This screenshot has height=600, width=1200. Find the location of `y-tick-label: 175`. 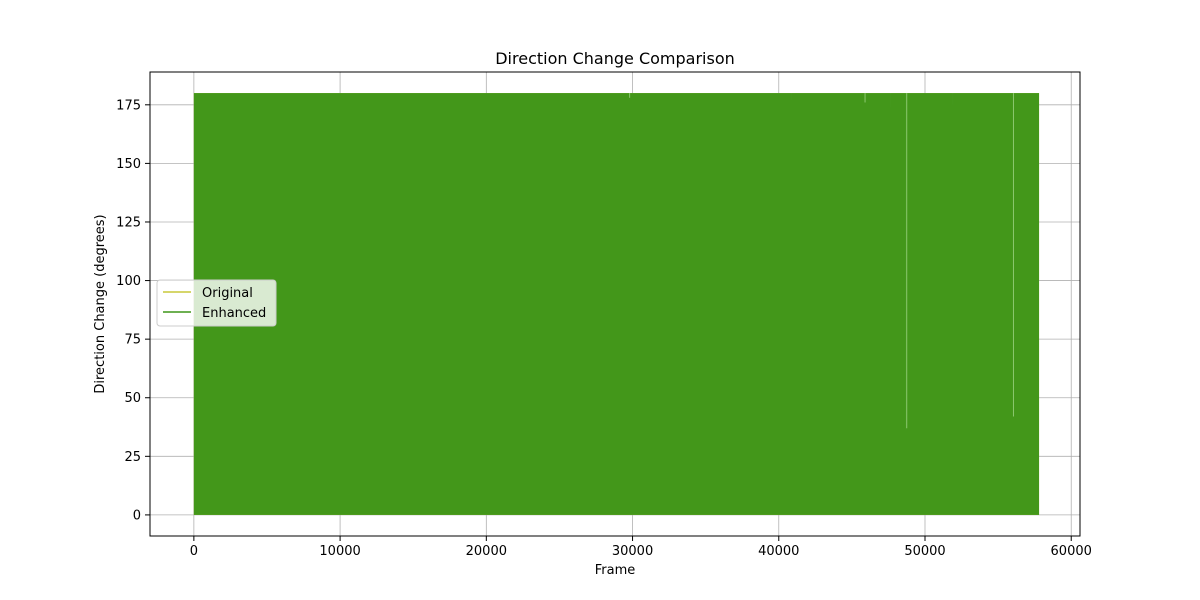

y-tick-label: 175 is located at coordinates (128, 105).